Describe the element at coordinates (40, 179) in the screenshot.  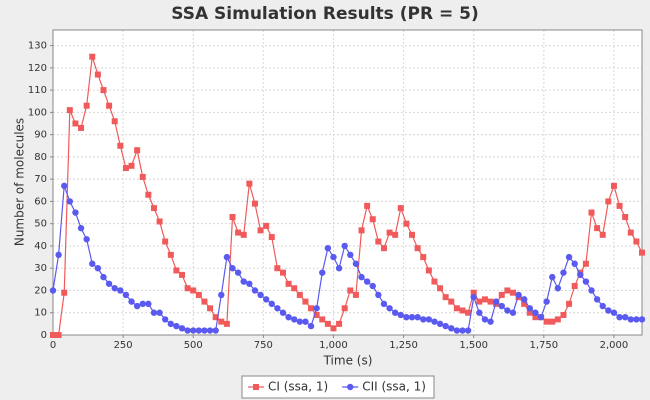
I see `y-tick-label: 70` at that location.